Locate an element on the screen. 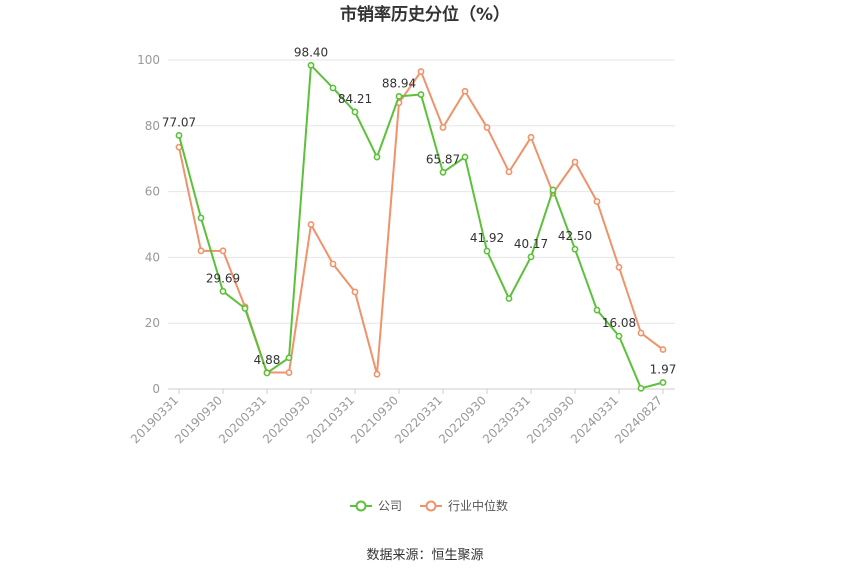 The height and width of the screenshot is (575, 850). y-tick-label: 0 is located at coordinates (156, 389).